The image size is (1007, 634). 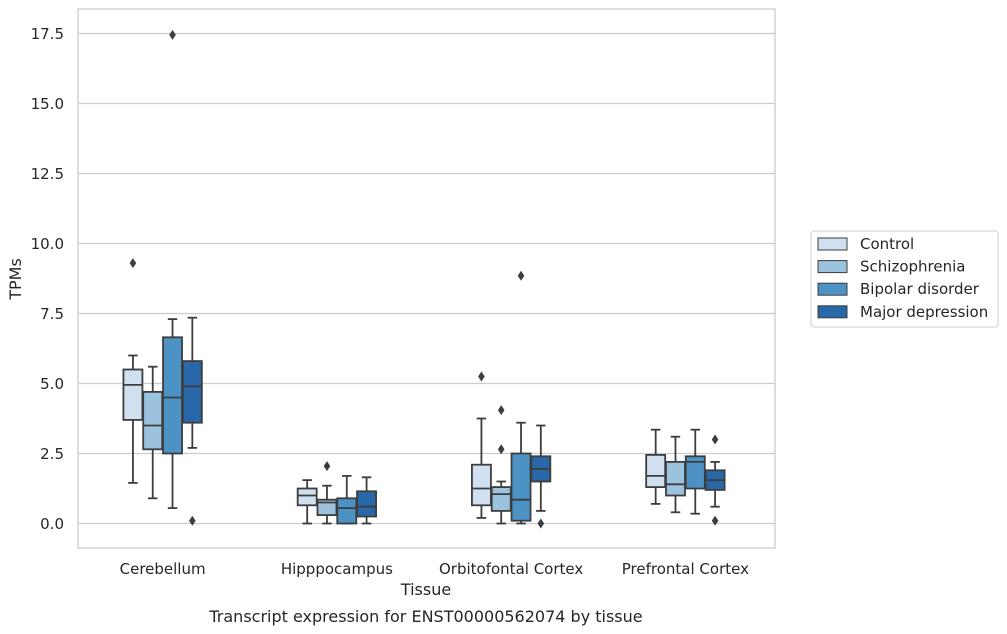 What do you see at coordinates (52, 314) in the screenshot?
I see `y-tick-label: 7.5` at bounding box center [52, 314].